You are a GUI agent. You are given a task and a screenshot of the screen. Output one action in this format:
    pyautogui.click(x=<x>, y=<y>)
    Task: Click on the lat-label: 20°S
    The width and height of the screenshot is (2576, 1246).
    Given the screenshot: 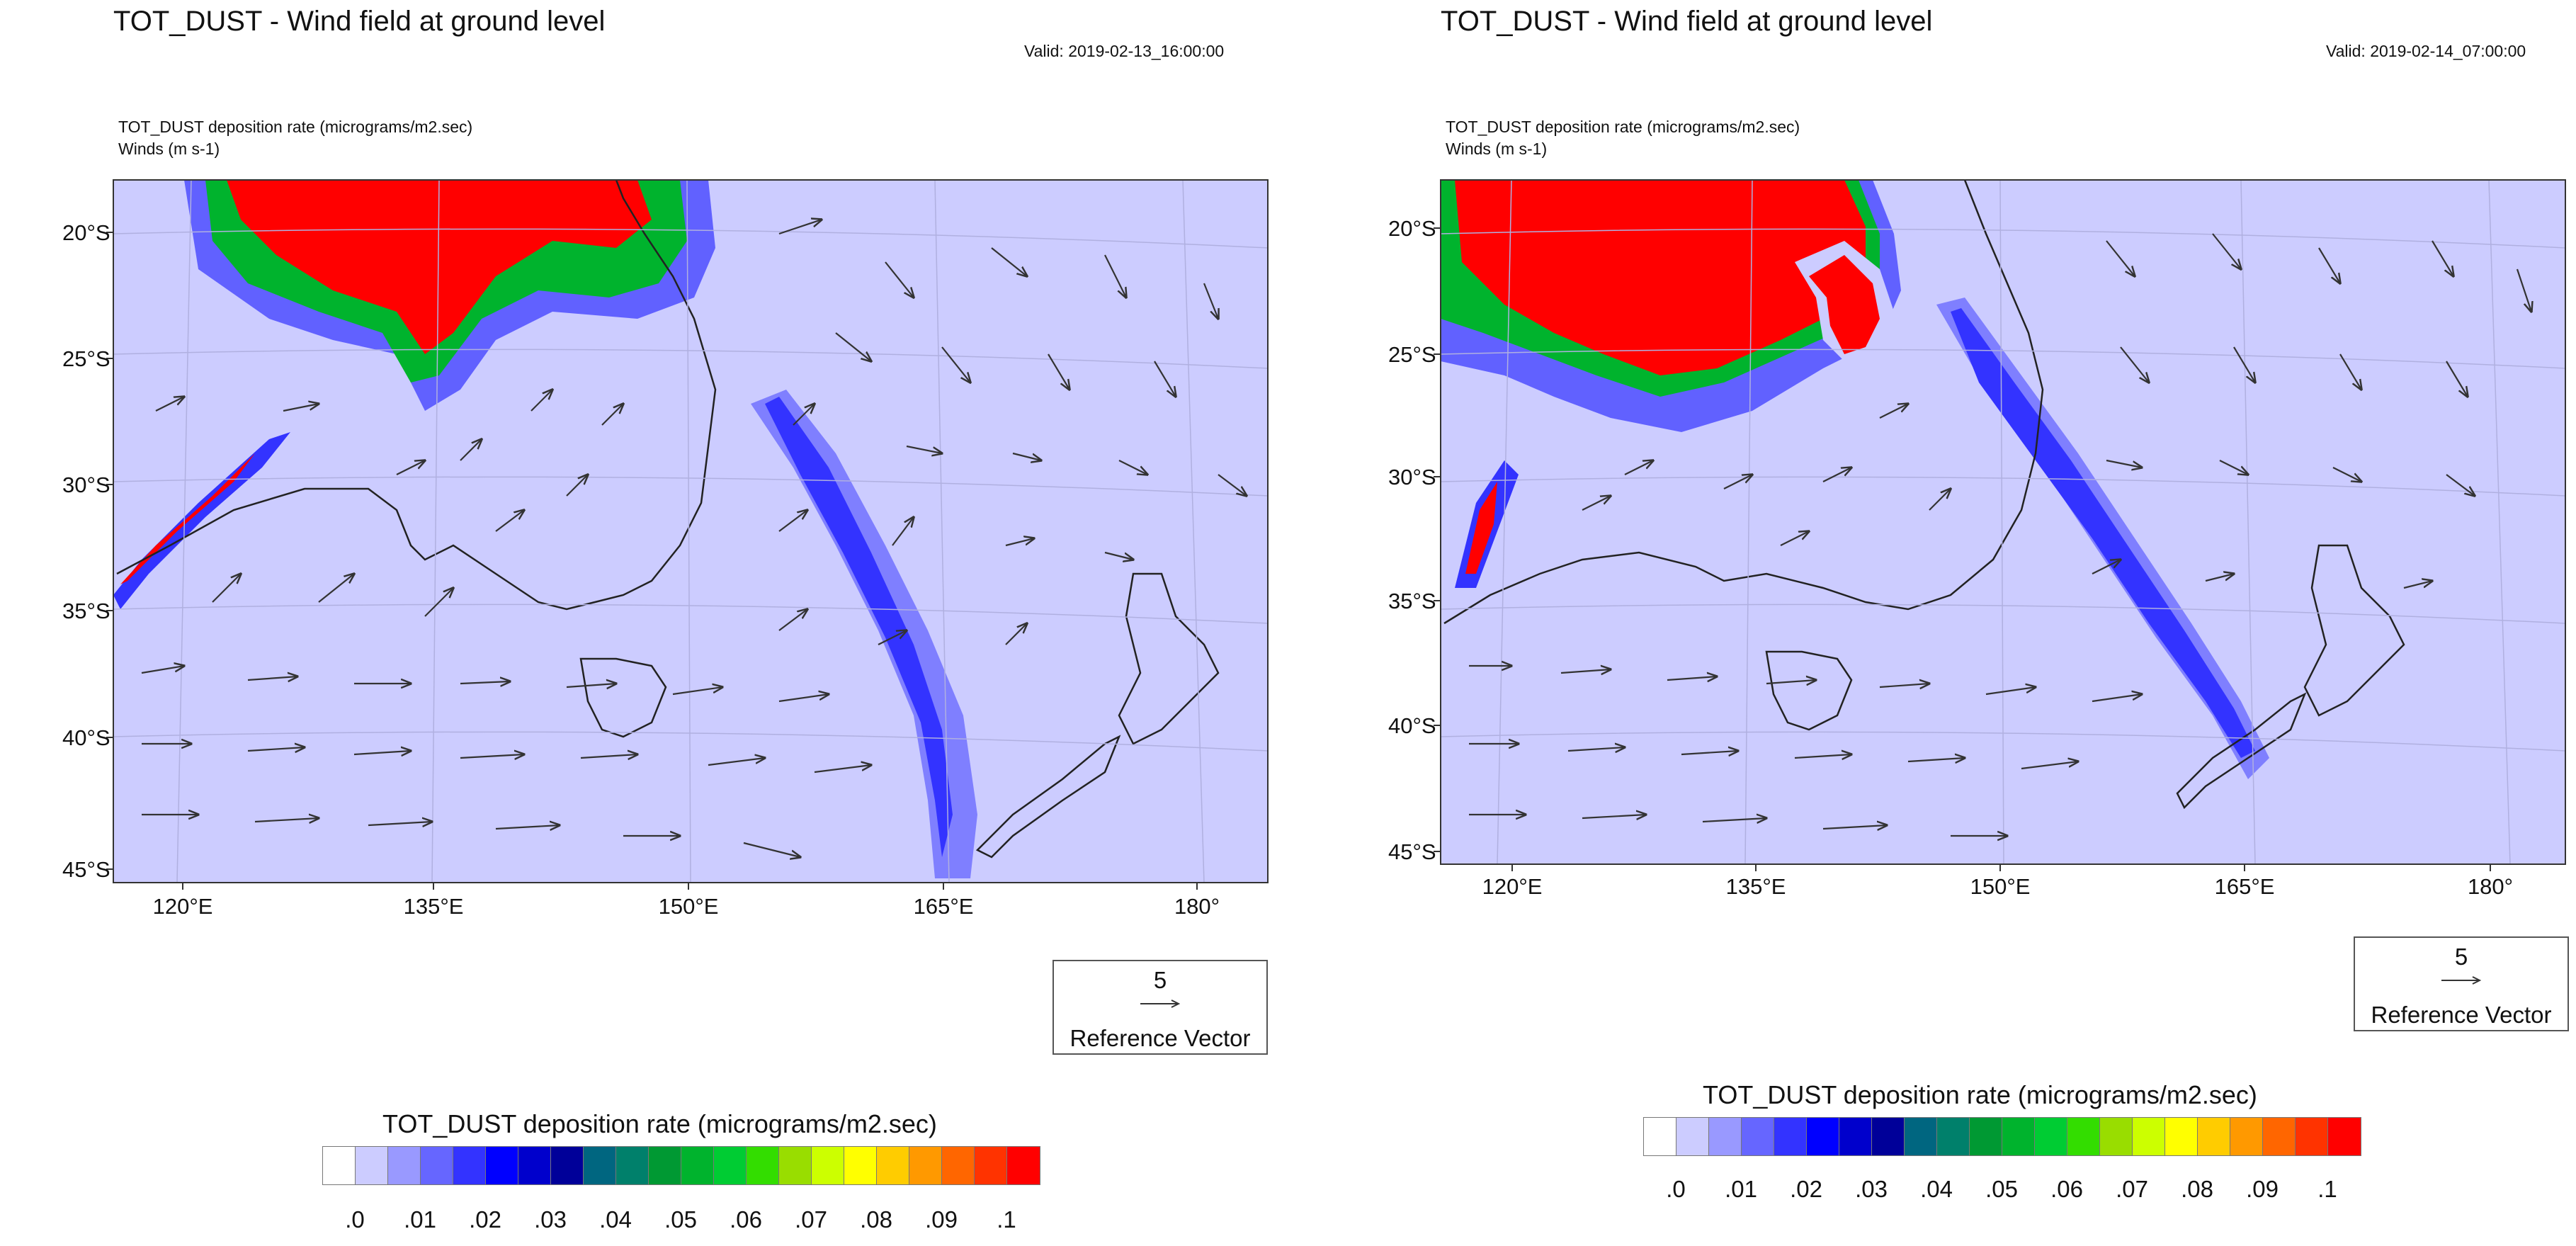 What is the action you would take?
    pyautogui.click(x=1412, y=229)
    